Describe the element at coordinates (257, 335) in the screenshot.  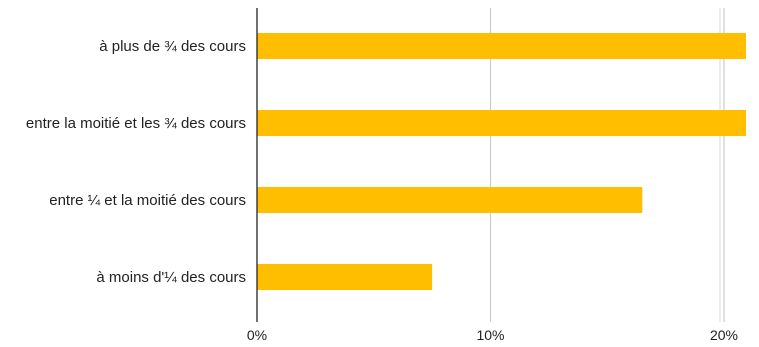
I see `x-tick-label-0: 0%` at that location.